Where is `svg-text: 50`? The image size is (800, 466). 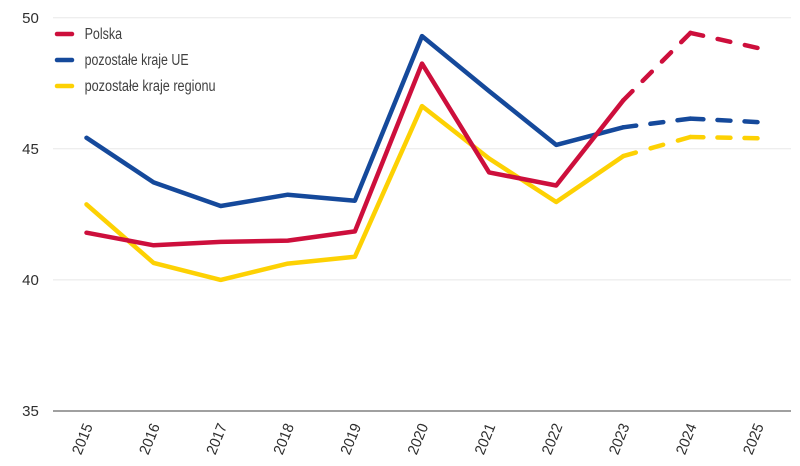
svg-text: 50 is located at coordinates (30, 18).